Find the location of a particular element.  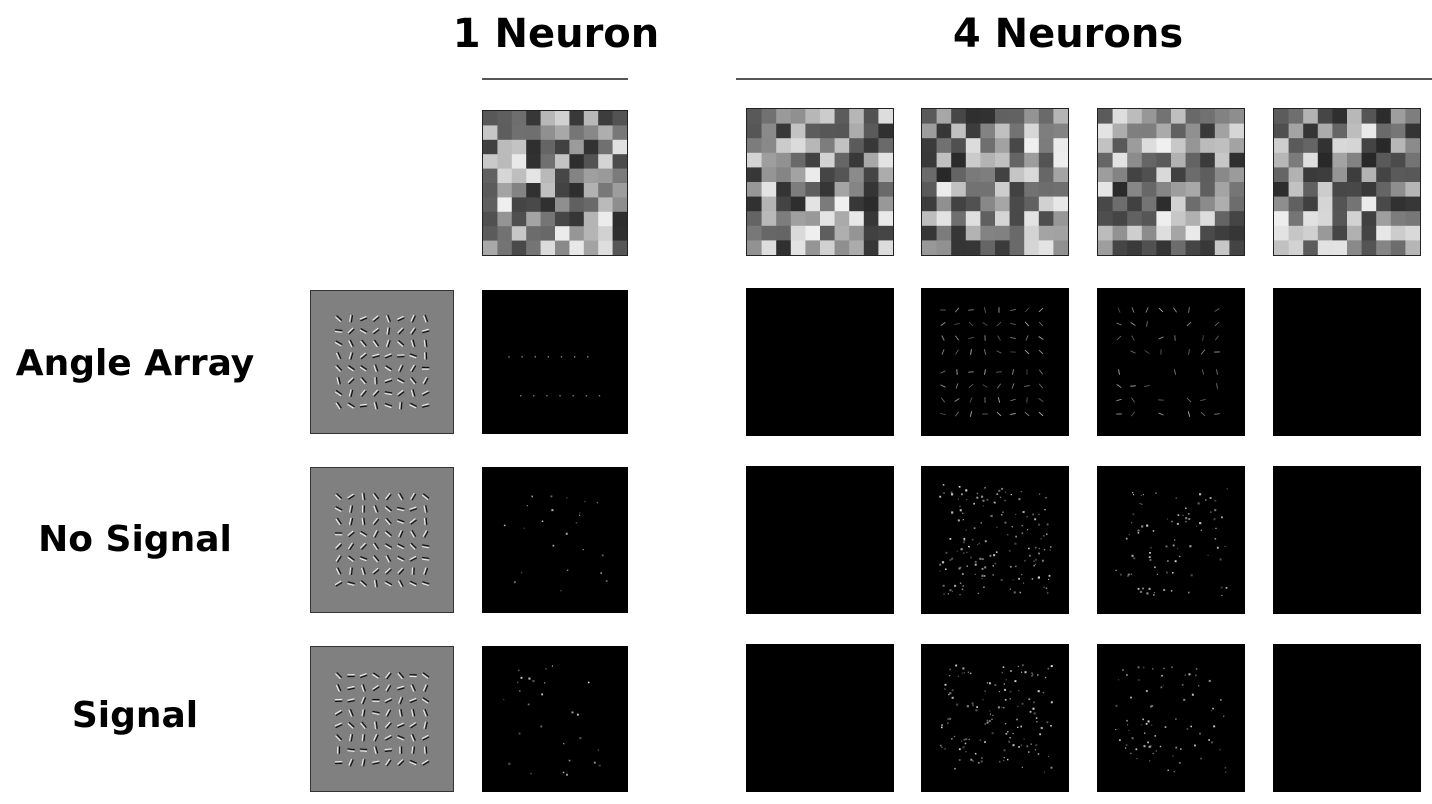

weights-4-neurons-3-icon is located at coordinates (1171, 182).